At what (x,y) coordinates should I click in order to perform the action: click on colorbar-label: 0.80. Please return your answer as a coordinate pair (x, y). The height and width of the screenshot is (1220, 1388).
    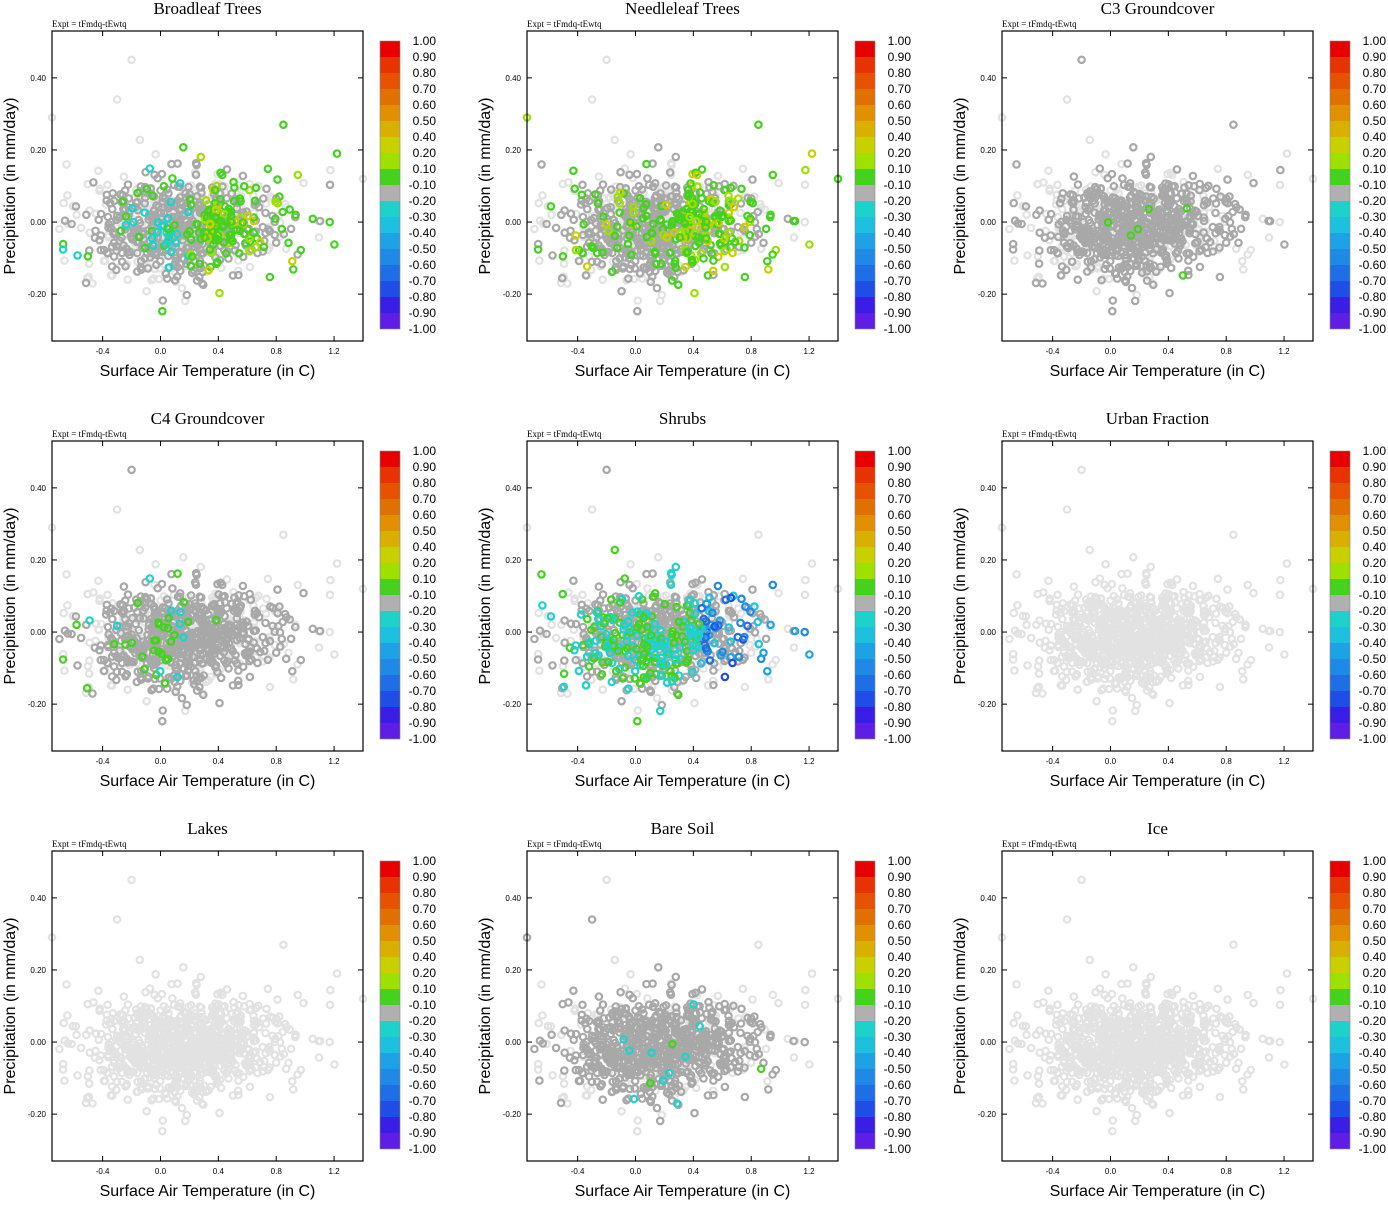
    Looking at the image, I should click on (1375, 73).